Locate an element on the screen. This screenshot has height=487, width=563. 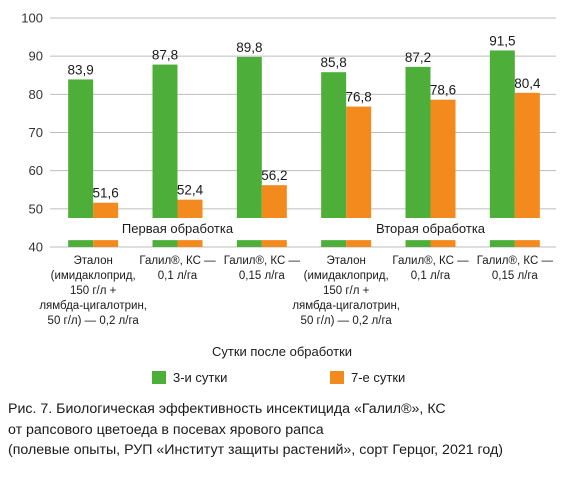
data-label: 91,5 is located at coordinates (502, 40).